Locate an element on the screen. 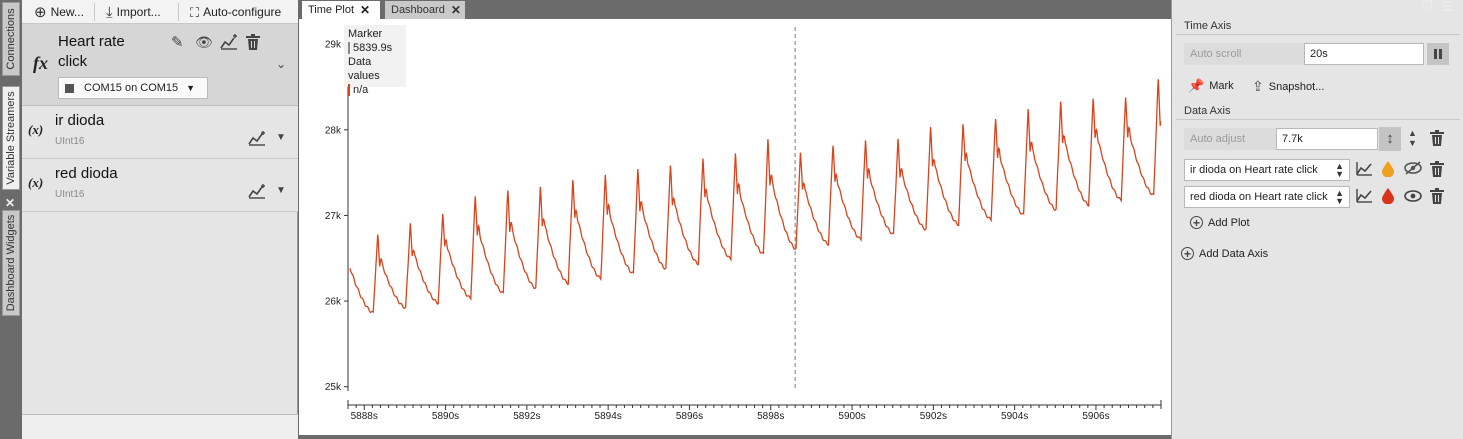 This screenshot has height=439, width=1463. marker-value: 5839.9s is located at coordinates (373, 48).